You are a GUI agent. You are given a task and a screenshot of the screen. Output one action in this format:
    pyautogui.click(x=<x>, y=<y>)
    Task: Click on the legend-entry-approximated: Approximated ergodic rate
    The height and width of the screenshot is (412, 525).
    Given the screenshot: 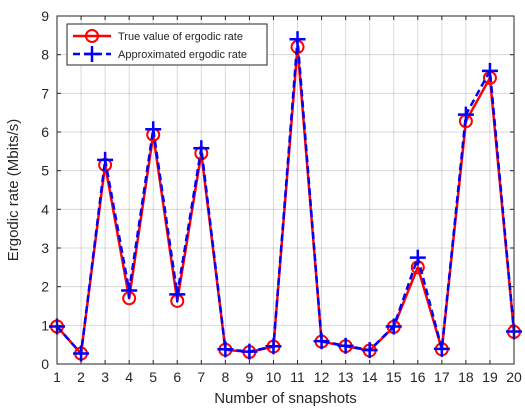 What is the action you would take?
    pyautogui.click(x=160, y=54)
    